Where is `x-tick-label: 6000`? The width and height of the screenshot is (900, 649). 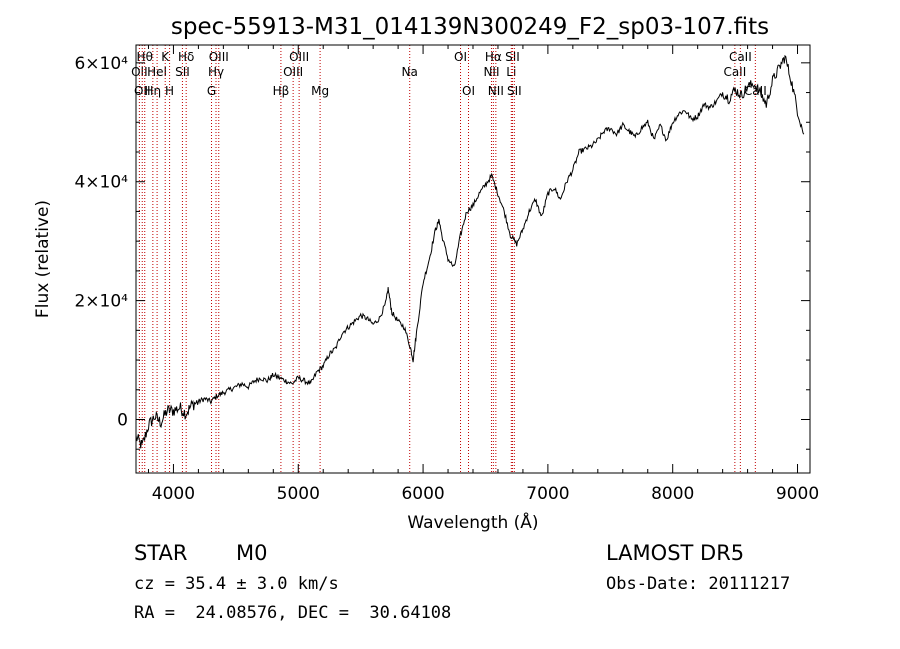
x-tick-label: 6000 is located at coordinates (422, 494).